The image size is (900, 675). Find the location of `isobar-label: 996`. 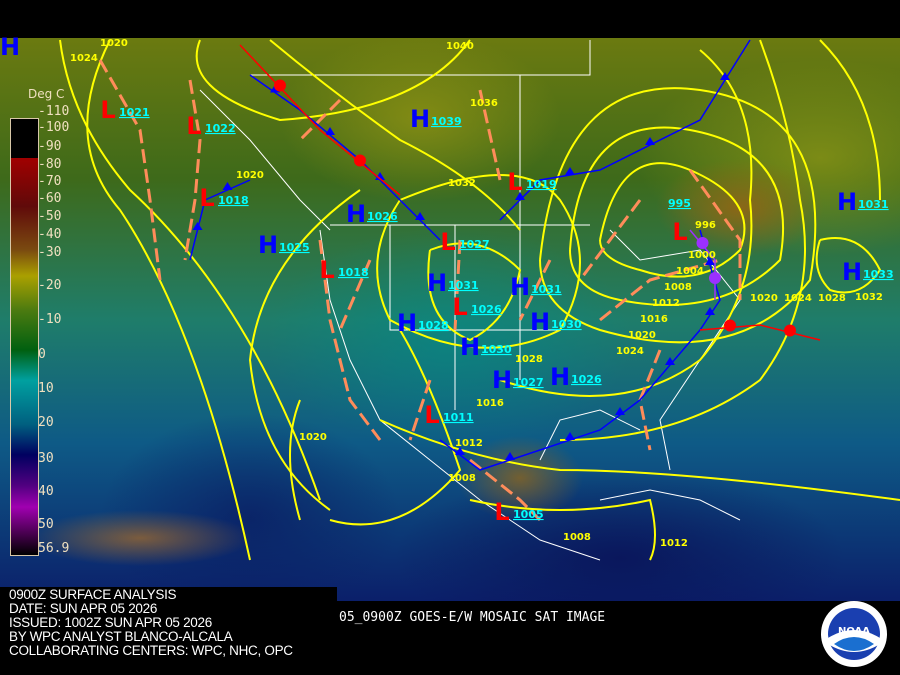

isobar-label: 996 is located at coordinates (705, 225).